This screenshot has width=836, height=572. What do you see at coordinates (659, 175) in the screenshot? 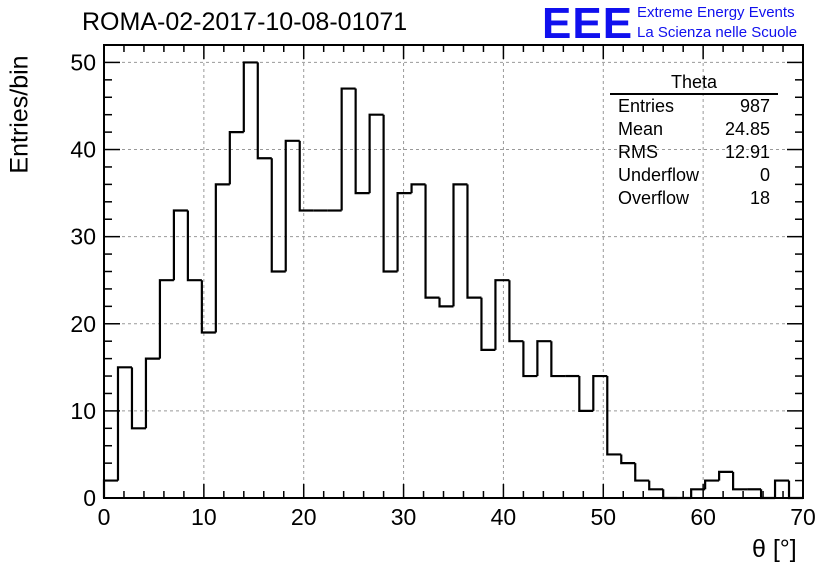
I see `stats-label: Underflow` at bounding box center [659, 175].